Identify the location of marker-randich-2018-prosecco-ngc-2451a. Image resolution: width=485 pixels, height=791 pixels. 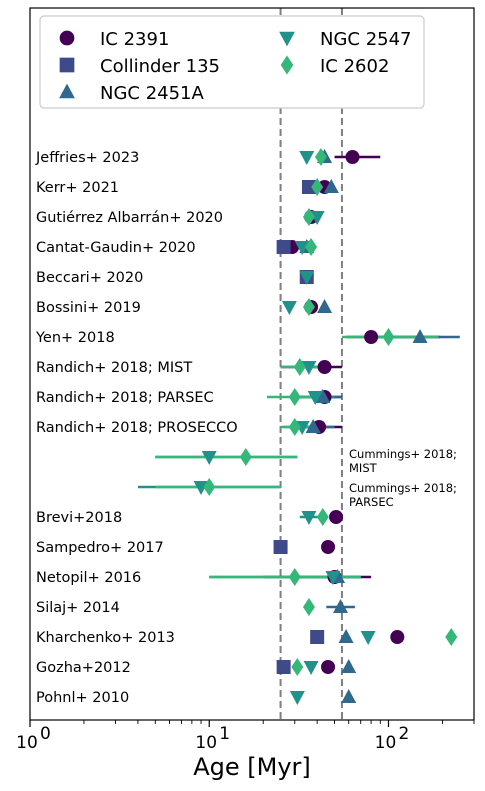
(313, 426).